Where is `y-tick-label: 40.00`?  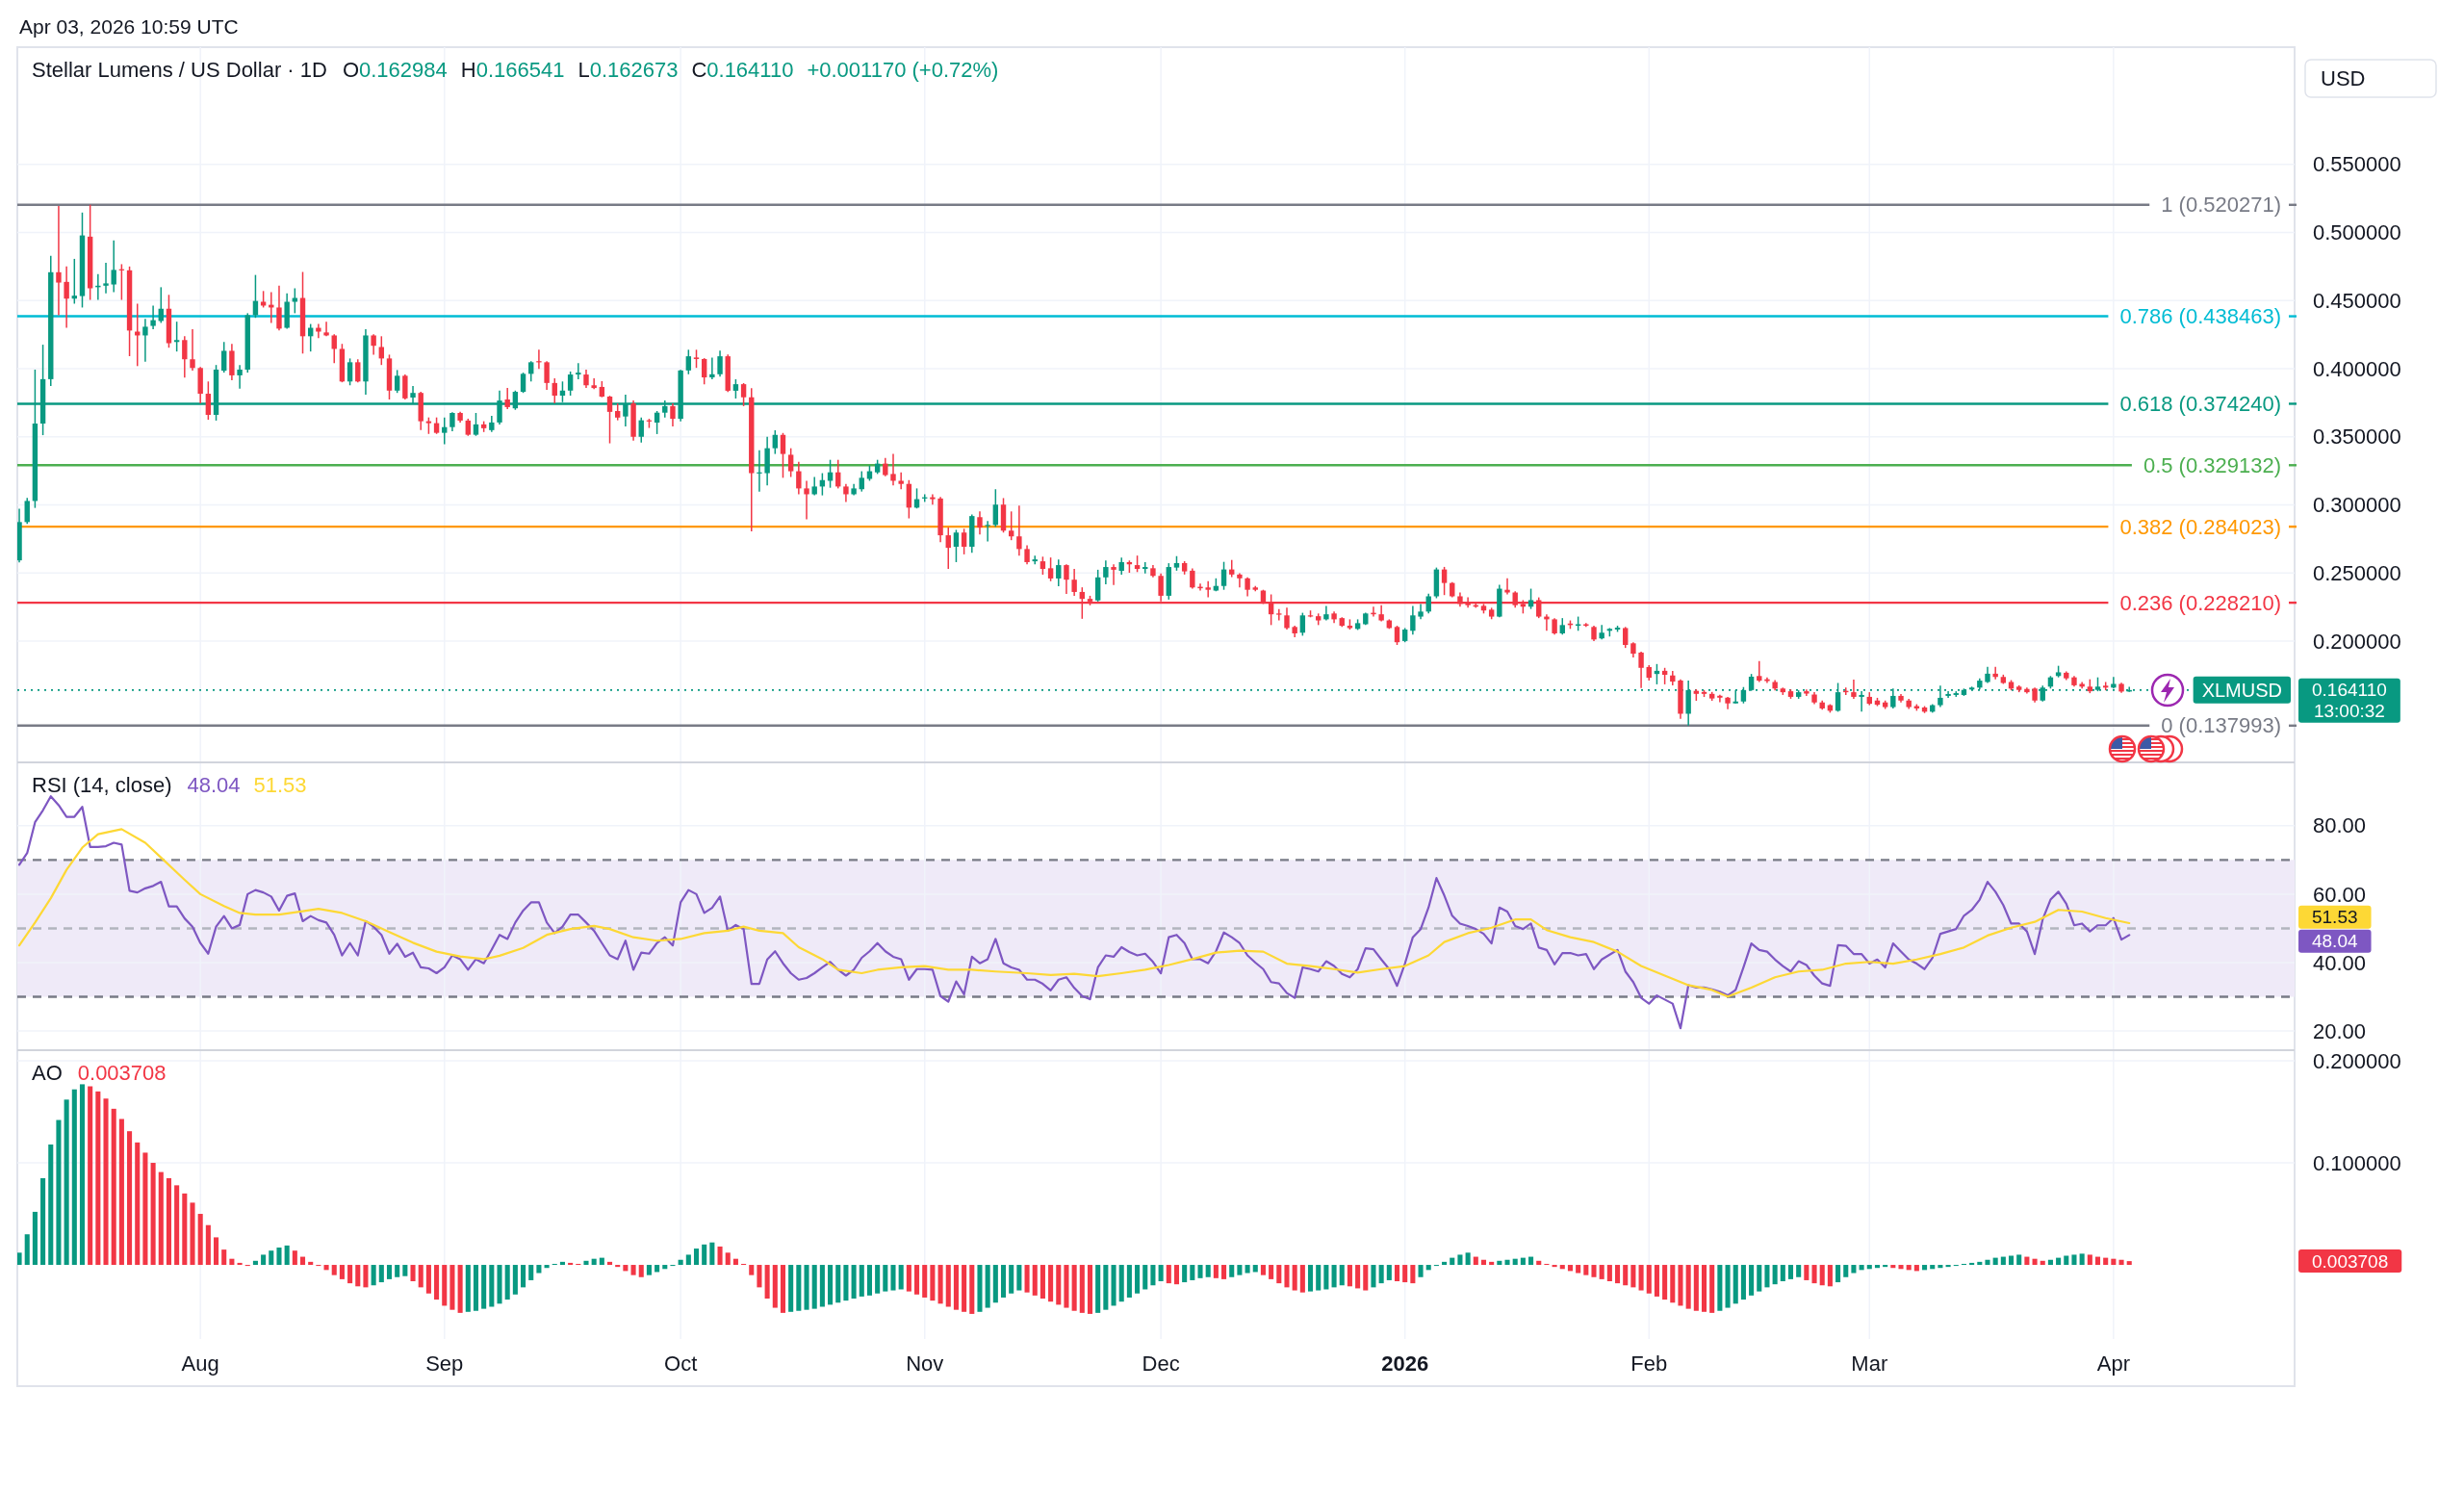
y-tick-label: 40.00 is located at coordinates (2340, 962).